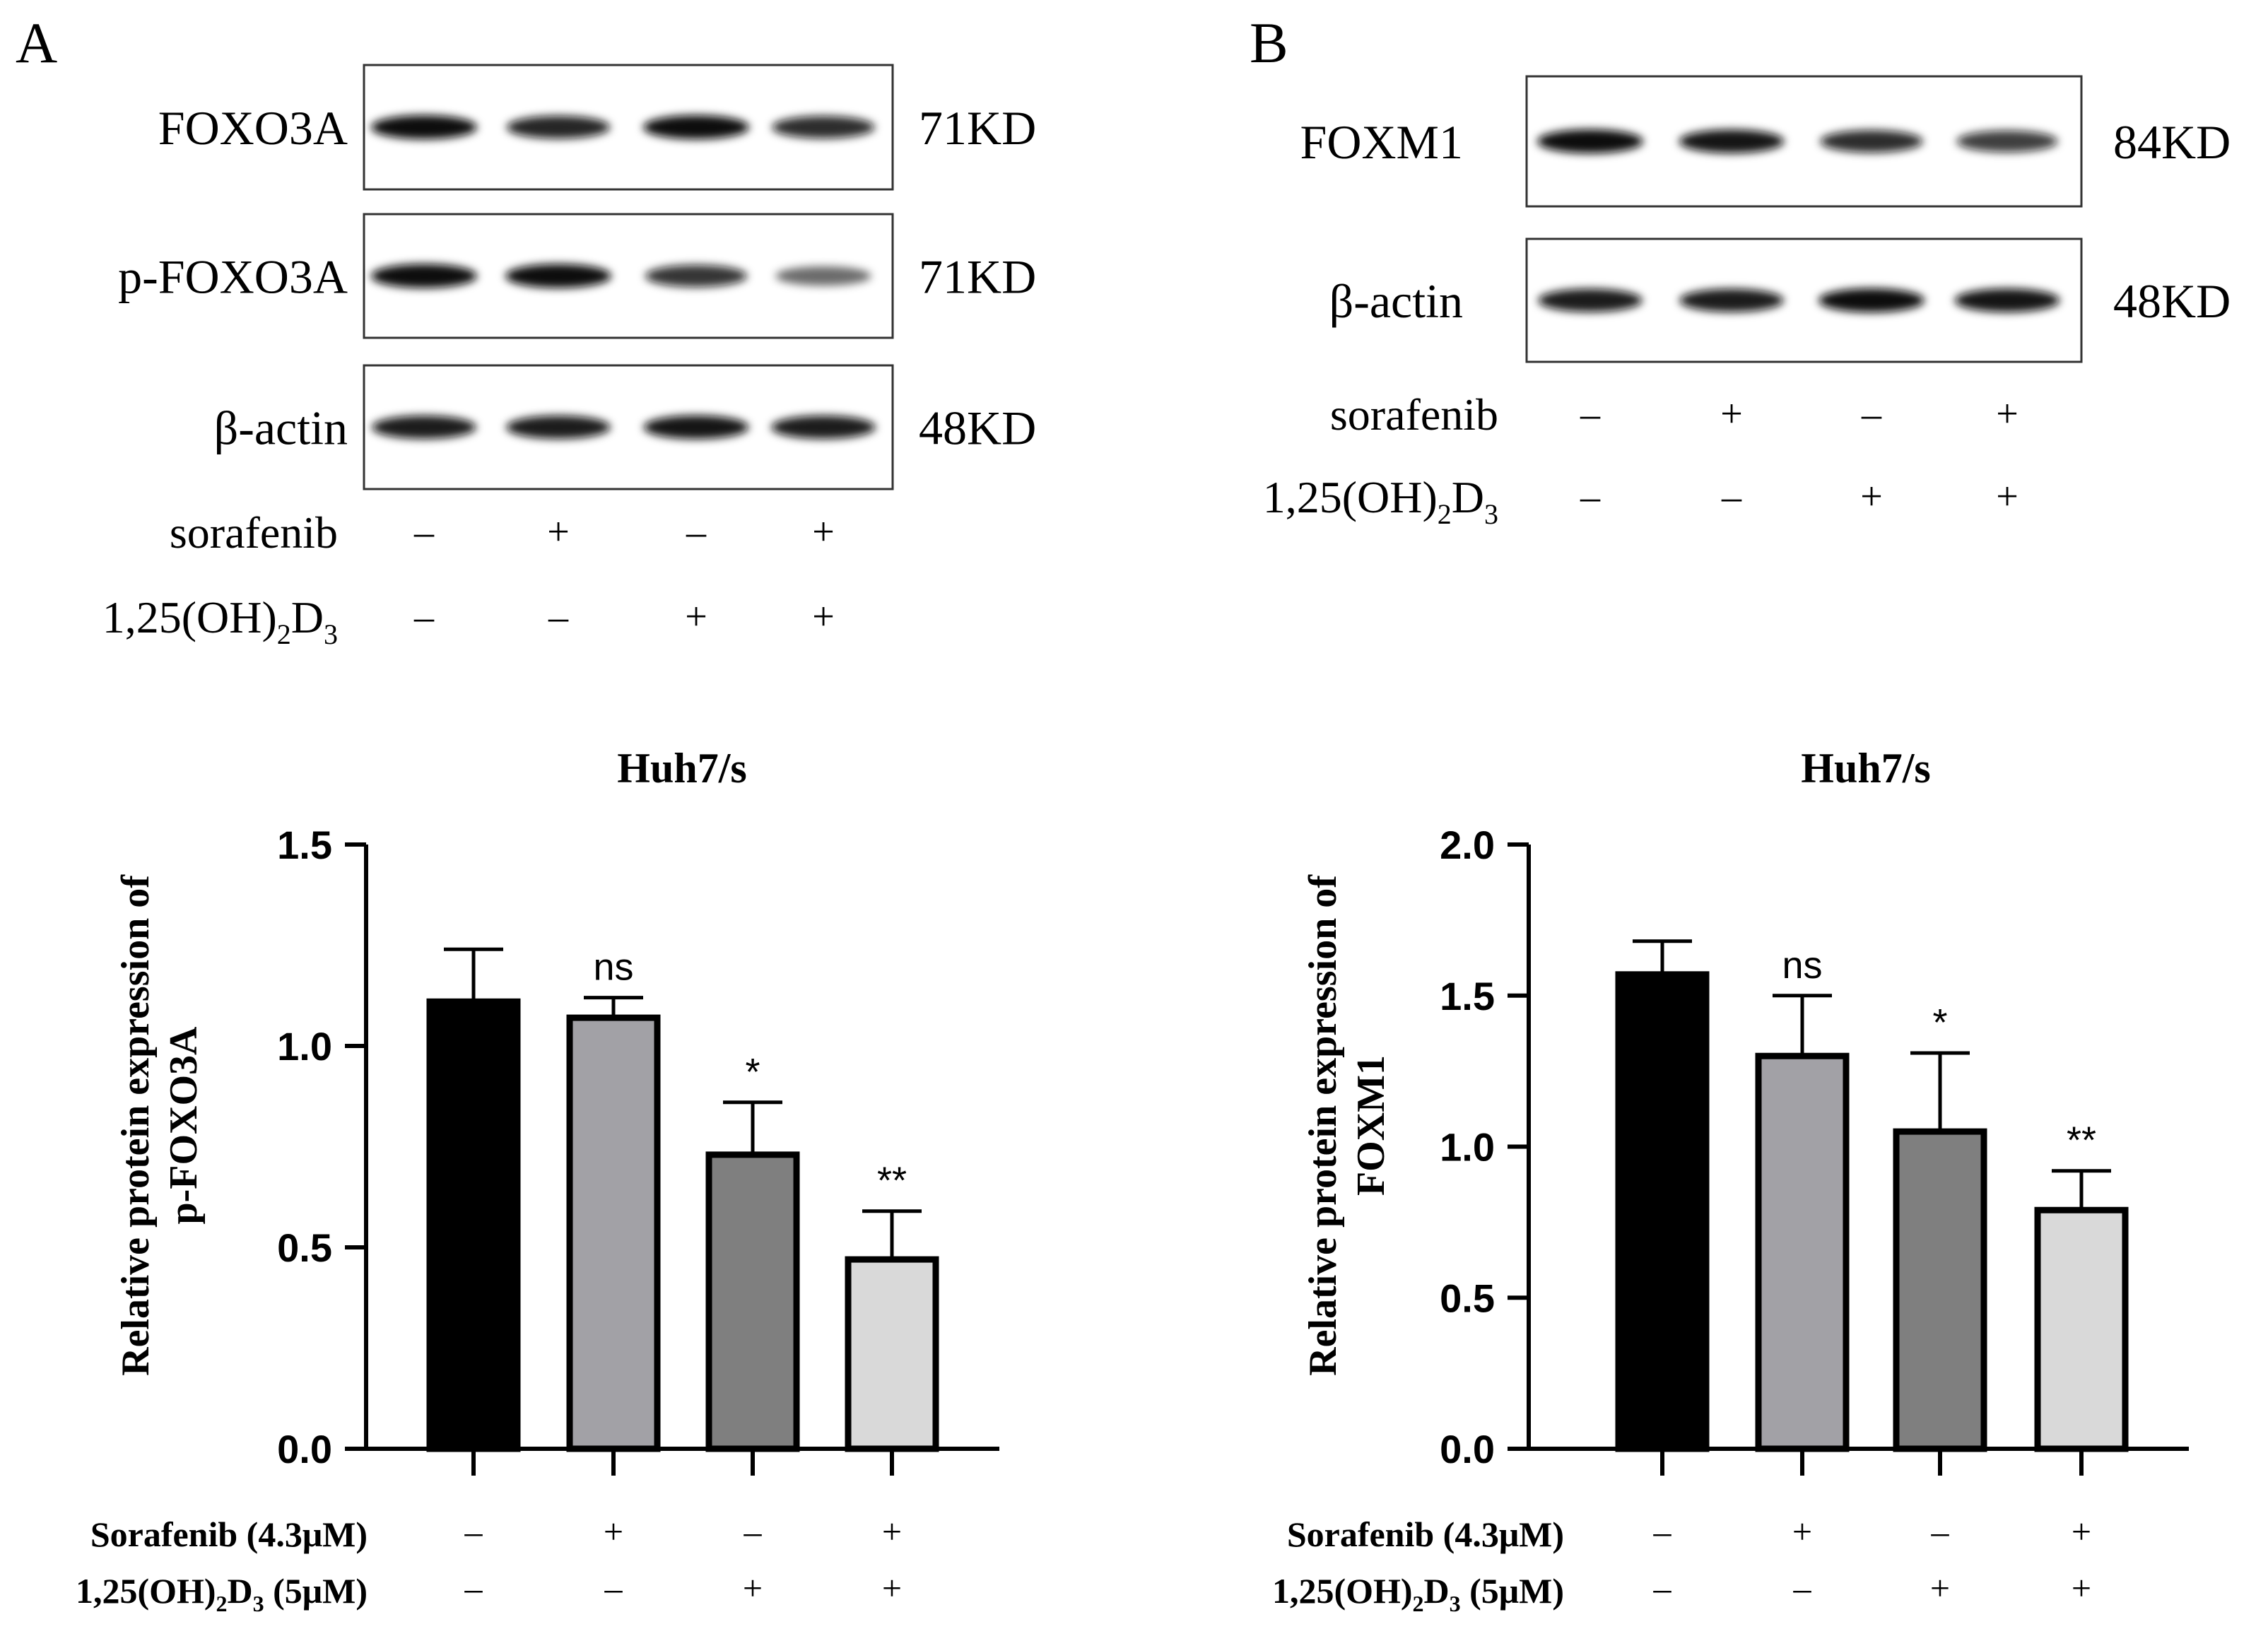 The image size is (2268, 1641). I want to click on y-axis-label-line: p-FOXO3A, so click(184, 1125).